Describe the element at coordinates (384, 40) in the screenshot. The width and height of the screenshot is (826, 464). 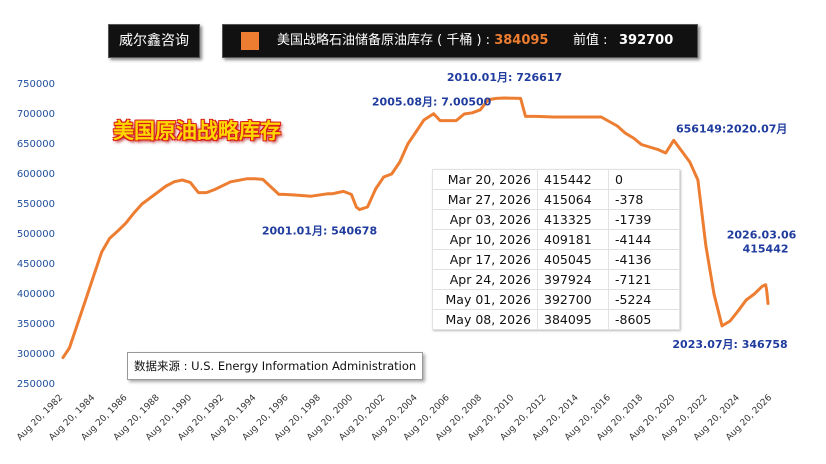
I see `series-label-text: 美国战略石油储备原油库存 ( 千桶 ) :` at that location.